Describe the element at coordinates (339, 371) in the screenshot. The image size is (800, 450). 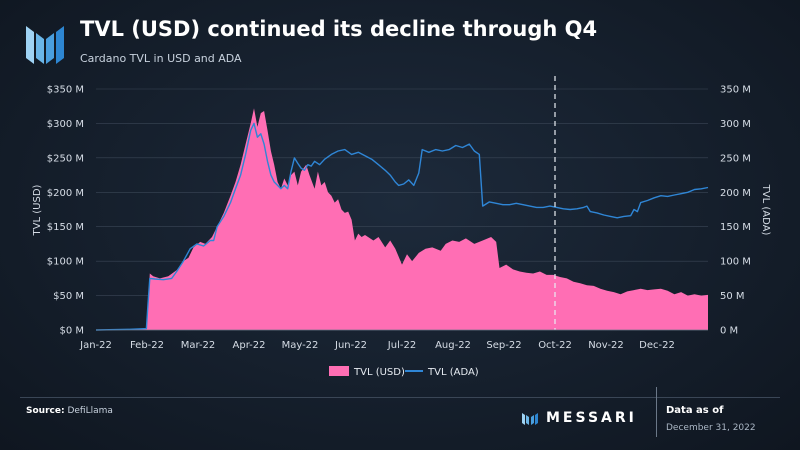
I see `legend-tvl-usd-swatch` at that location.